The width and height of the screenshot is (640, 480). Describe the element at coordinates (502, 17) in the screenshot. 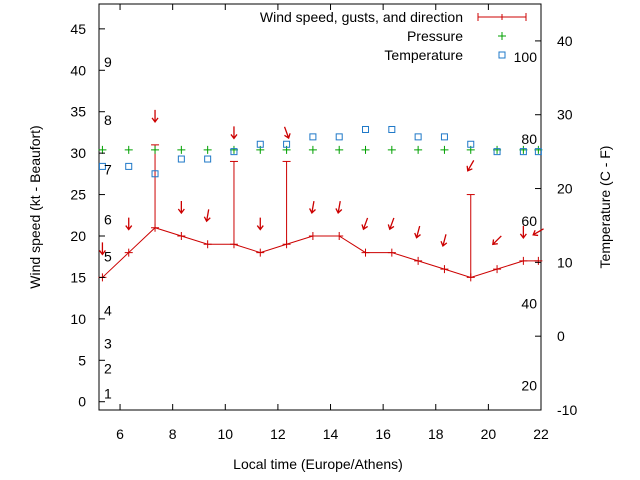

I see `legend-swatch-wind` at that location.